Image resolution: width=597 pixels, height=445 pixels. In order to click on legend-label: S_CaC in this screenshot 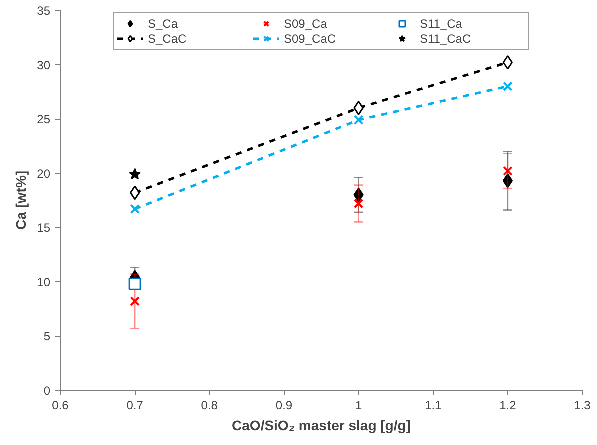, I will do `click(168, 38)`.